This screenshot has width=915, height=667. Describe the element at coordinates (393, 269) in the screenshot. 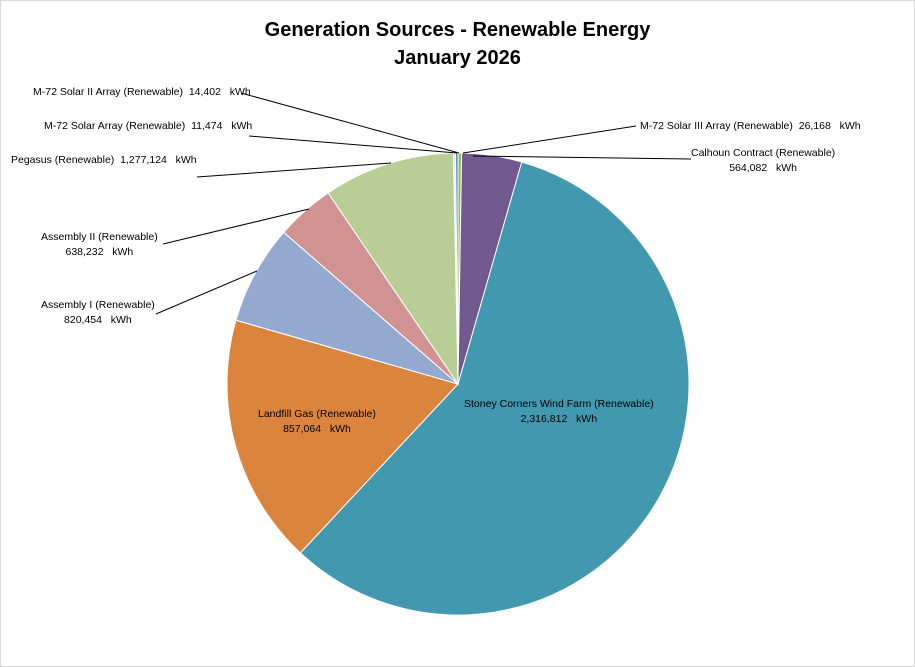

I see `pie-slice-pegasus-renewable` at that location.